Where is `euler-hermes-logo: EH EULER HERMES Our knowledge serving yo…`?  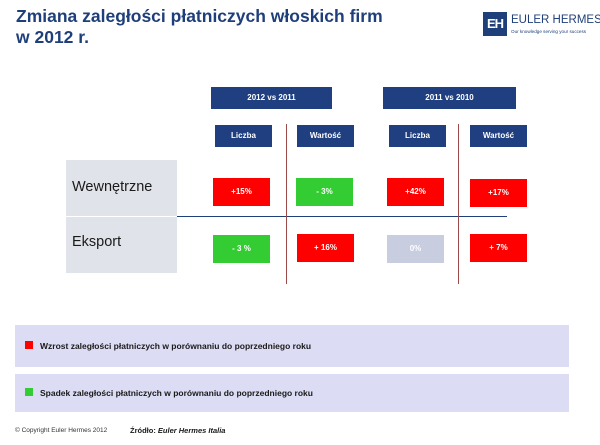
euler-hermes-logo: EH EULER HERMES Our knowledge serving yo… is located at coordinates (541, 26).